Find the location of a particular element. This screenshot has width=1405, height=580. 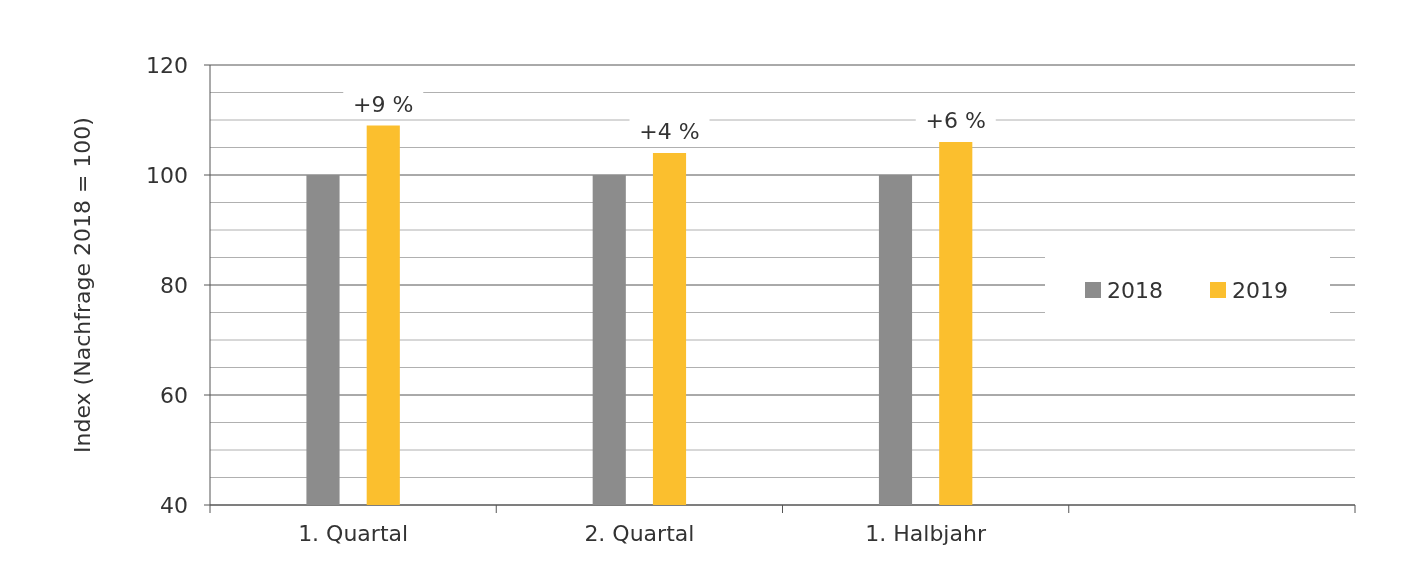

annotation: +6 % is located at coordinates (955, 120).